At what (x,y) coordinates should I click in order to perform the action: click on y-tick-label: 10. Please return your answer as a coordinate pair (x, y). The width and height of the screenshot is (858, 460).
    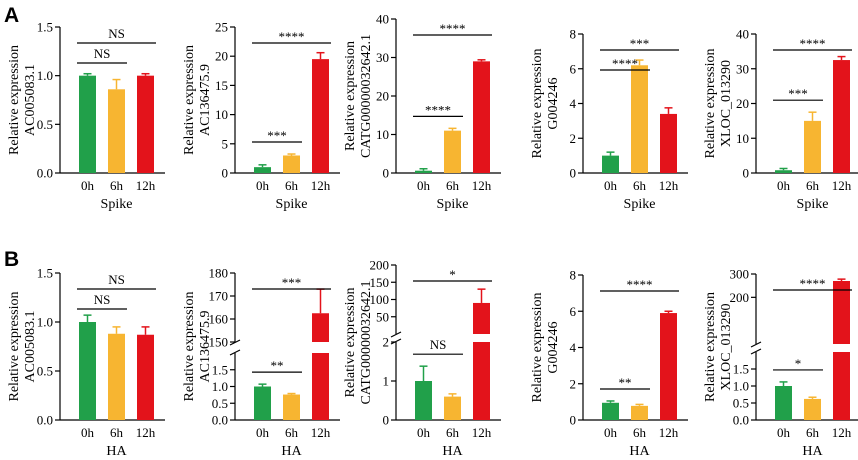
    Looking at the image, I should click on (742, 138).